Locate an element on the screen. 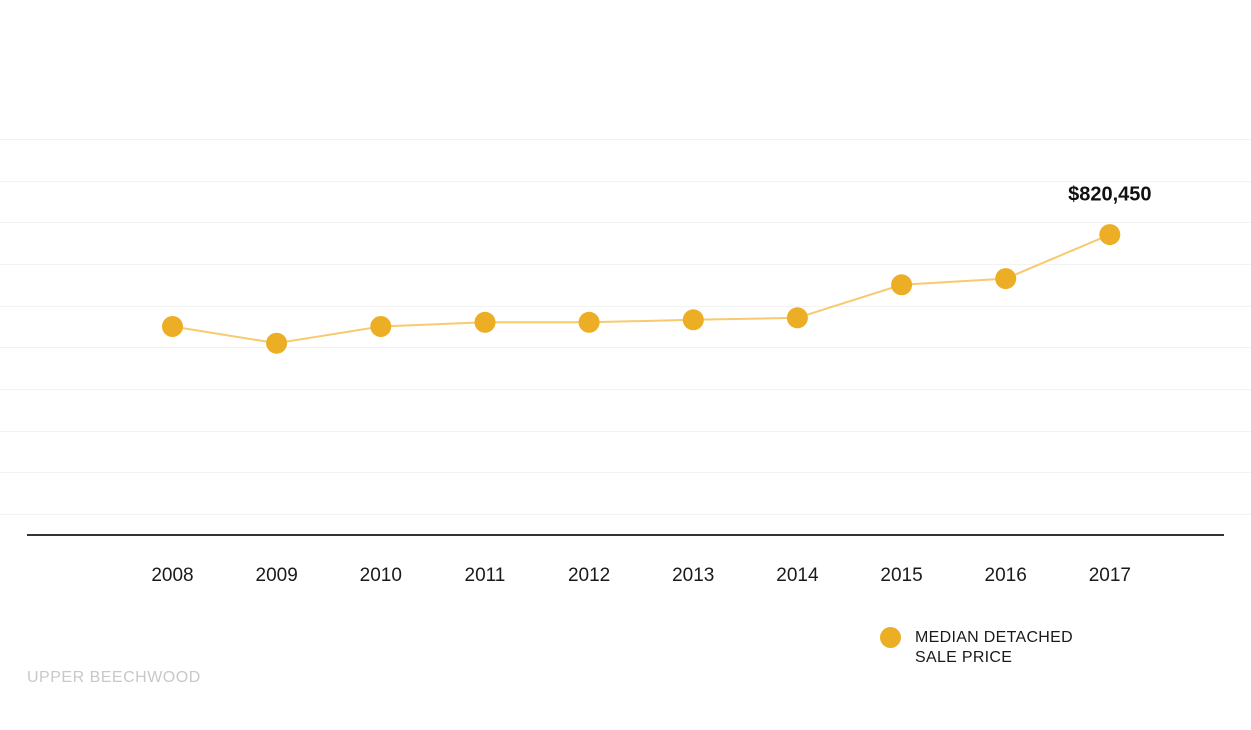 This screenshot has width=1251, height=730. neighbourhood-caption: UPPER BEECHWOOD is located at coordinates (114, 677).